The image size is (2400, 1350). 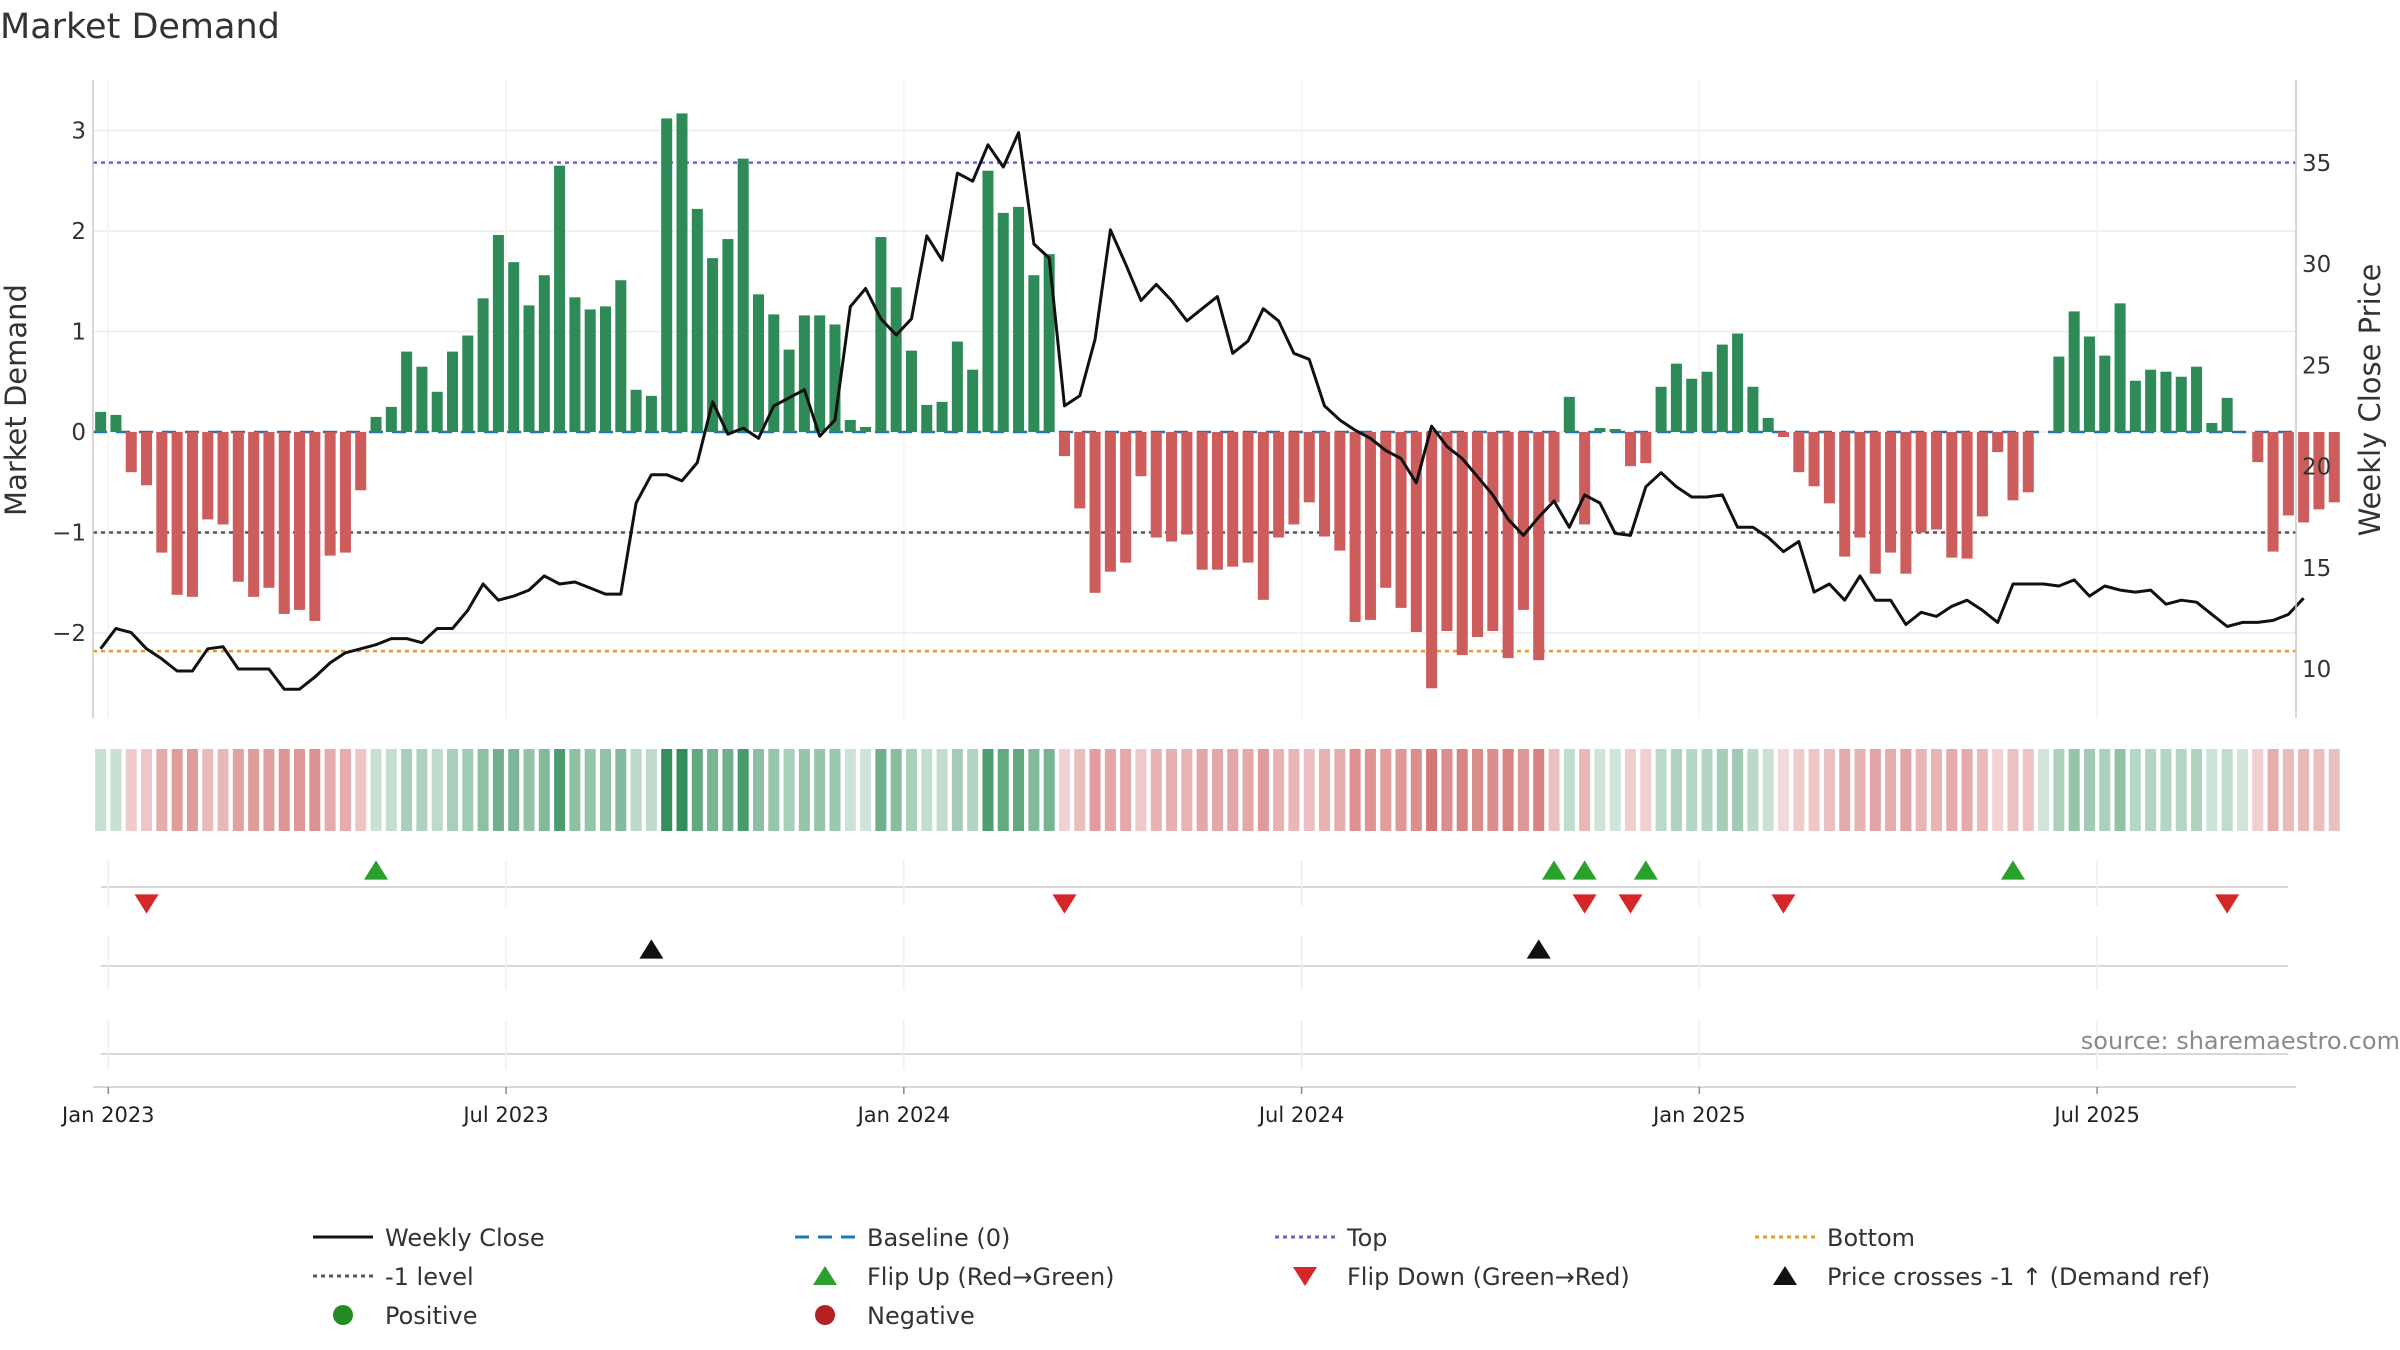 What do you see at coordinates (1461, 1277) in the screenshot?
I see `legend-item: Flip Down (Green→Red)` at bounding box center [1461, 1277].